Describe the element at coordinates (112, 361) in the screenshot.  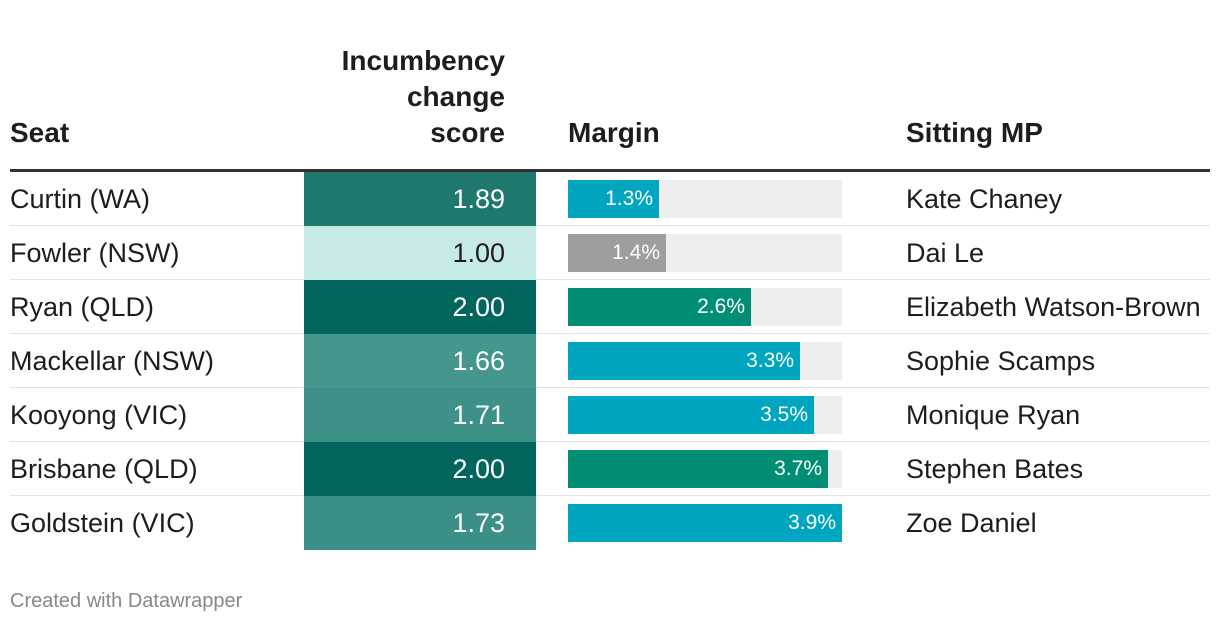
I see `seat-cell: Mackellar (NSW)` at that location.